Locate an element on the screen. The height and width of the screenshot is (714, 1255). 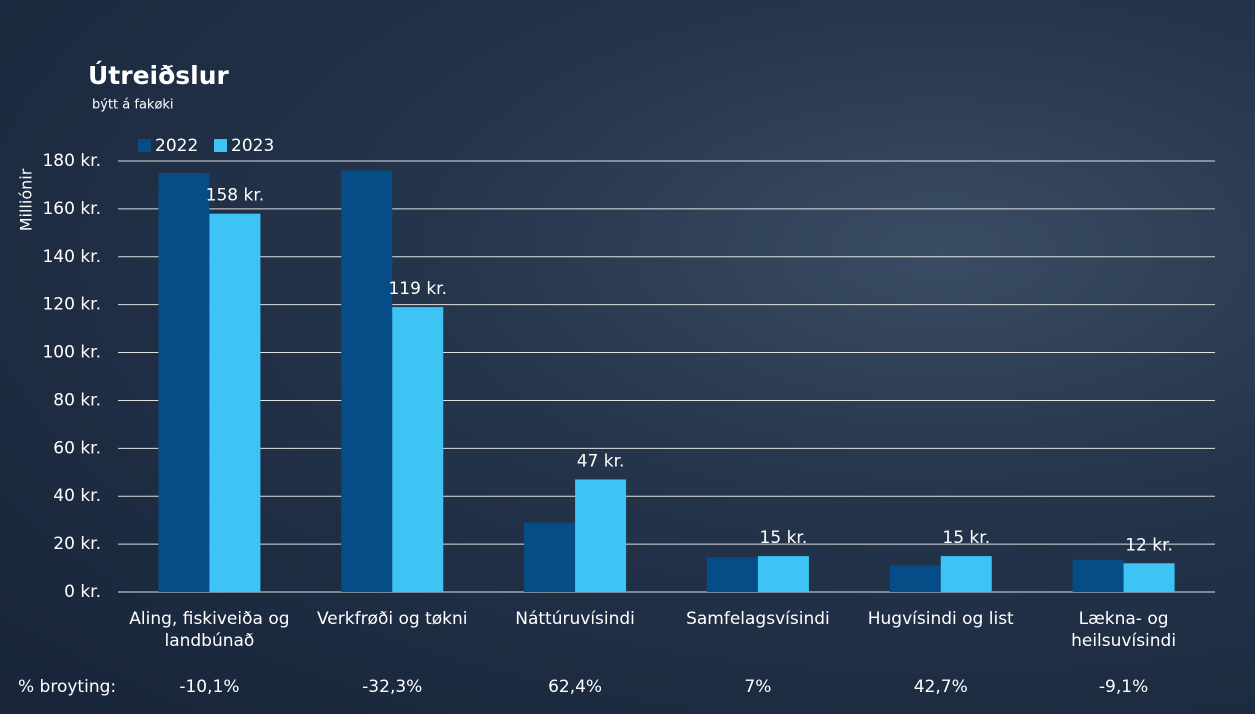
y-tick-label: 80 kr. is located at coordinates (77, 400).